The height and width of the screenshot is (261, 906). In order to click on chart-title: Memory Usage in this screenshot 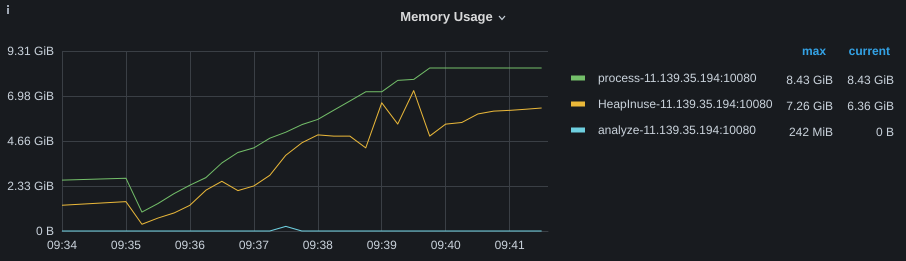, I will do `click(446, 16)`.